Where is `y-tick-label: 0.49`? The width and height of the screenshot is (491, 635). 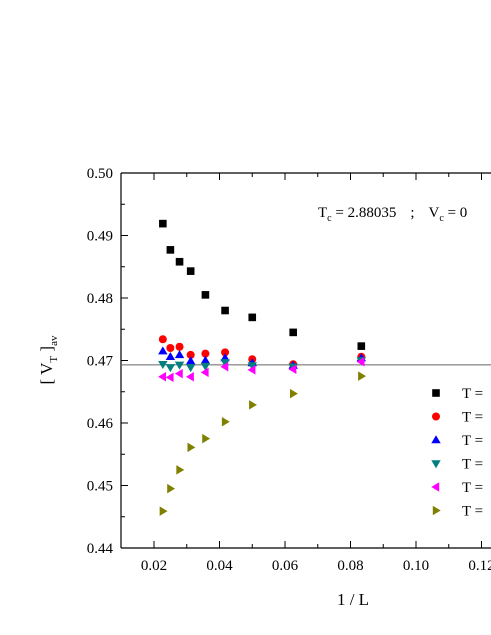 y-tick-label: 0.49 is located at coordinates (100, 237).